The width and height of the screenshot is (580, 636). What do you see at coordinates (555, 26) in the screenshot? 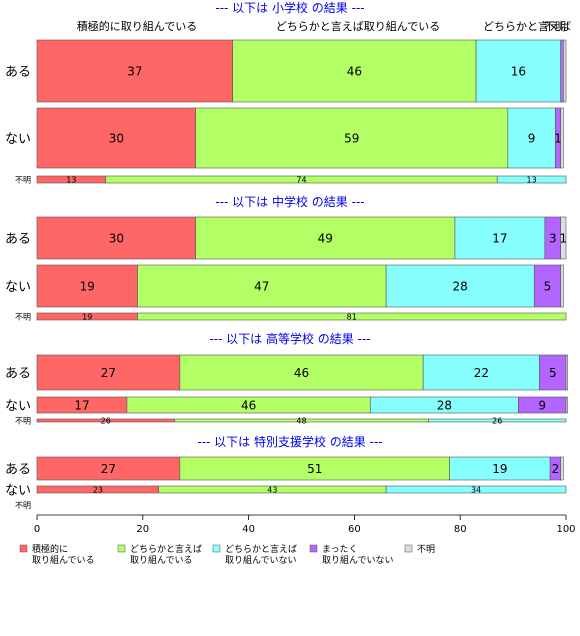
I see `column-header: 不明` at bounding box center [555, 26].